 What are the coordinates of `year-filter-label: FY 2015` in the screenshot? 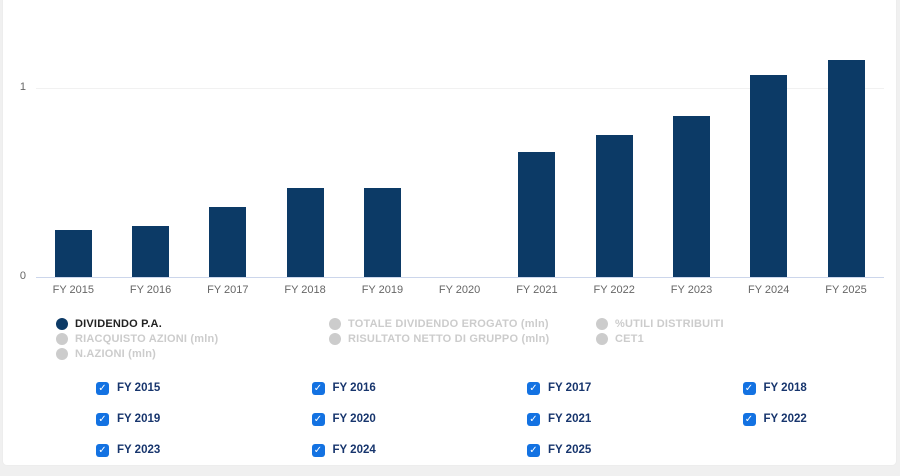 It's located at (139, 388).